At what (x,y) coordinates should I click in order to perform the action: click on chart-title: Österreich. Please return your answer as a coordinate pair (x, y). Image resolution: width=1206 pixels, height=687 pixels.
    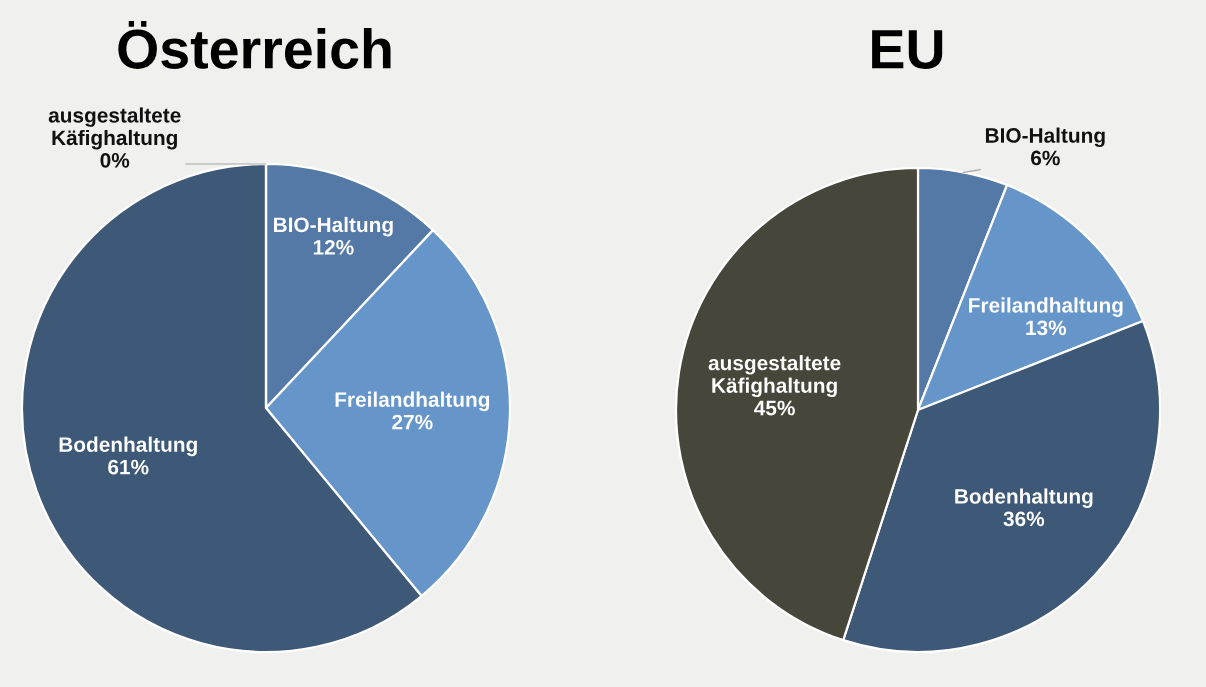
    Looking at the image, I should click on (254, 44).